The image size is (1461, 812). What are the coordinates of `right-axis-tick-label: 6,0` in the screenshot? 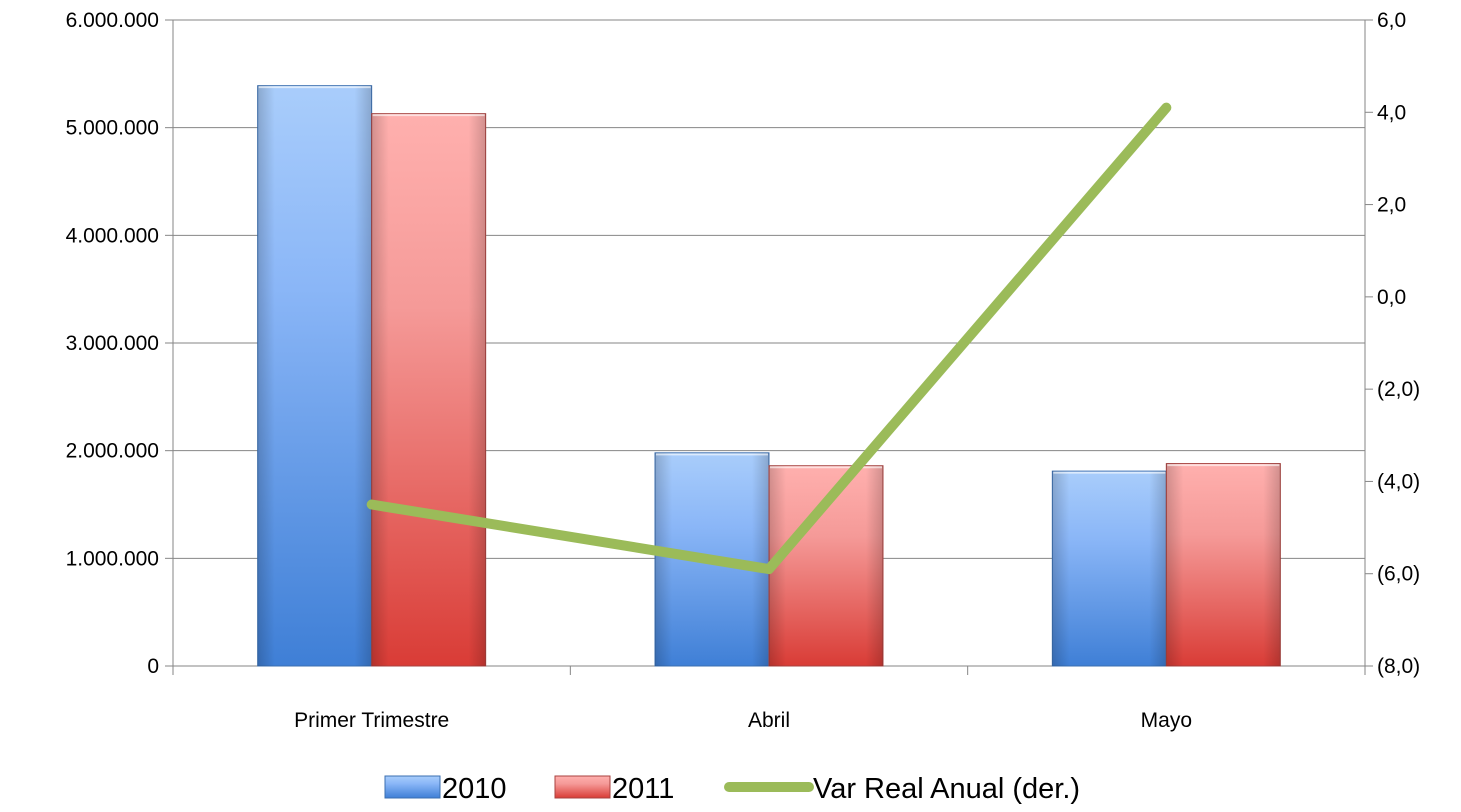 It's located at (1391, 20).